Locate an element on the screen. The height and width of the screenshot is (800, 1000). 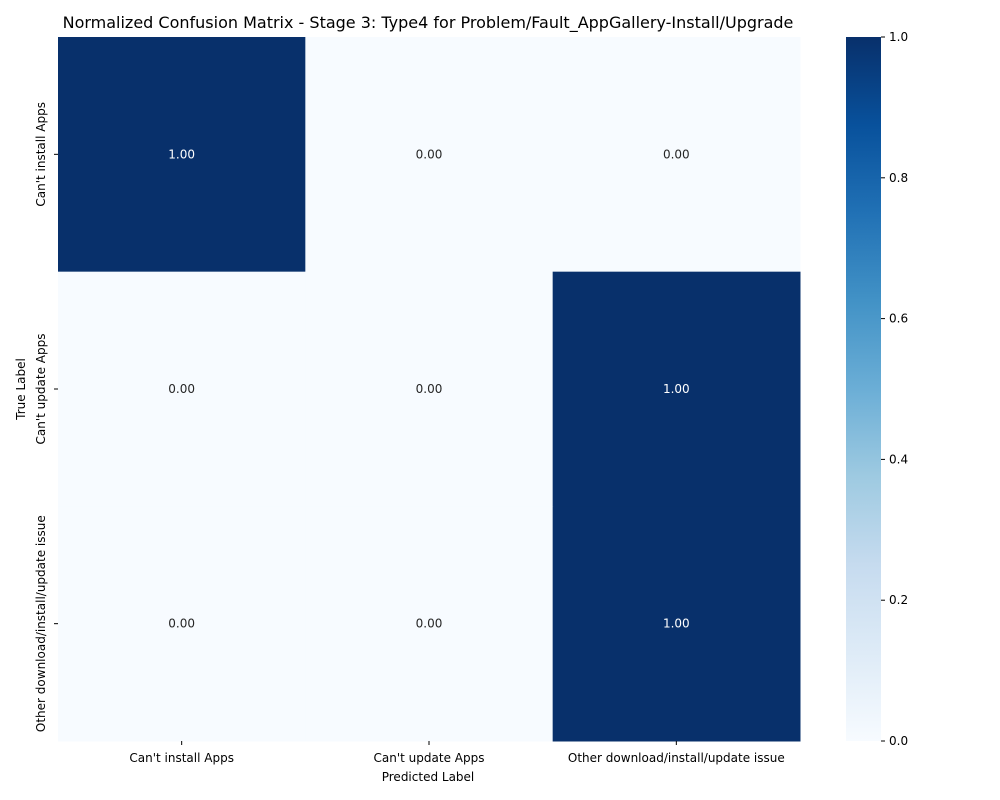
y-tick-label: Other download/install/update issue is located at coordinates (41, 623).